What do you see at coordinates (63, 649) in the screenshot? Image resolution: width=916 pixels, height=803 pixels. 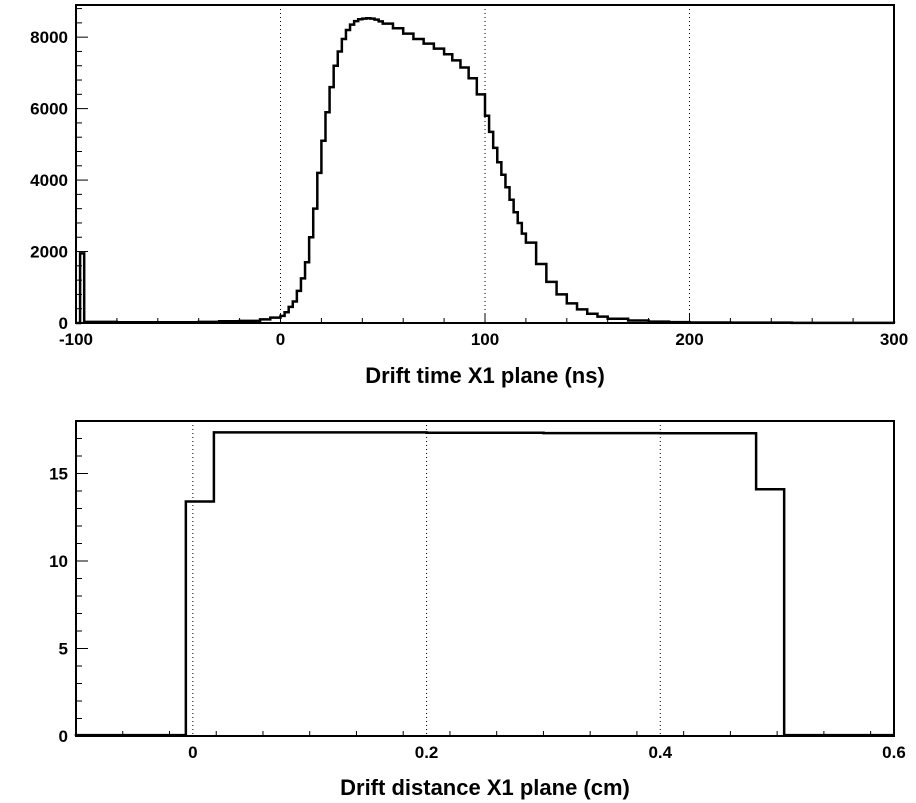 I see `y-tick-label: 5` at bounding box center [63, 649].